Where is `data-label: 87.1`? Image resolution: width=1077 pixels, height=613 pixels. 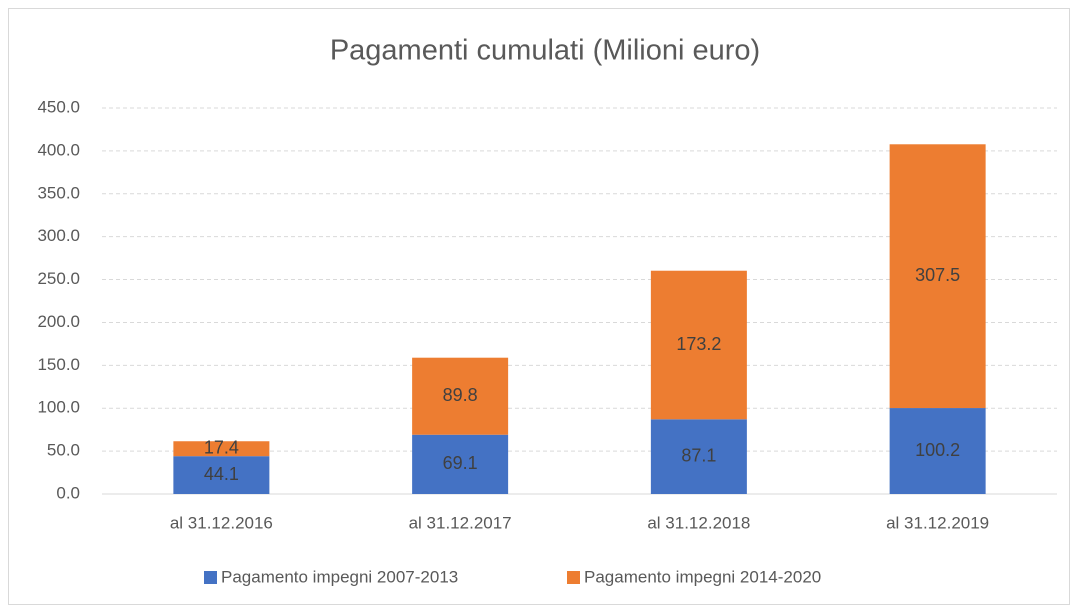
data-label: 87.1 is located at coordinates (698, 455).